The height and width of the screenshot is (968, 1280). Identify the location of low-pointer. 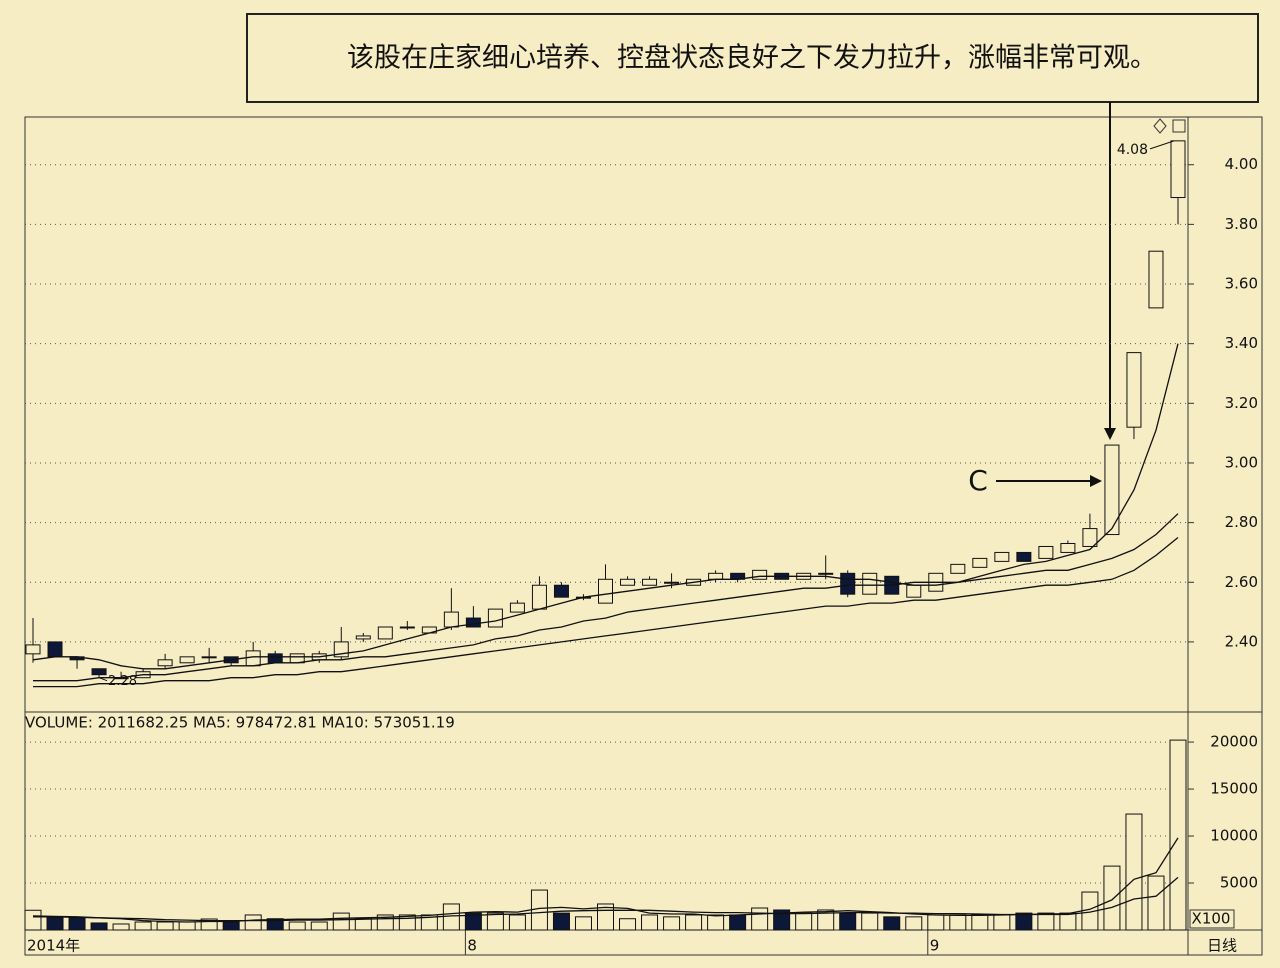
(103, 679).